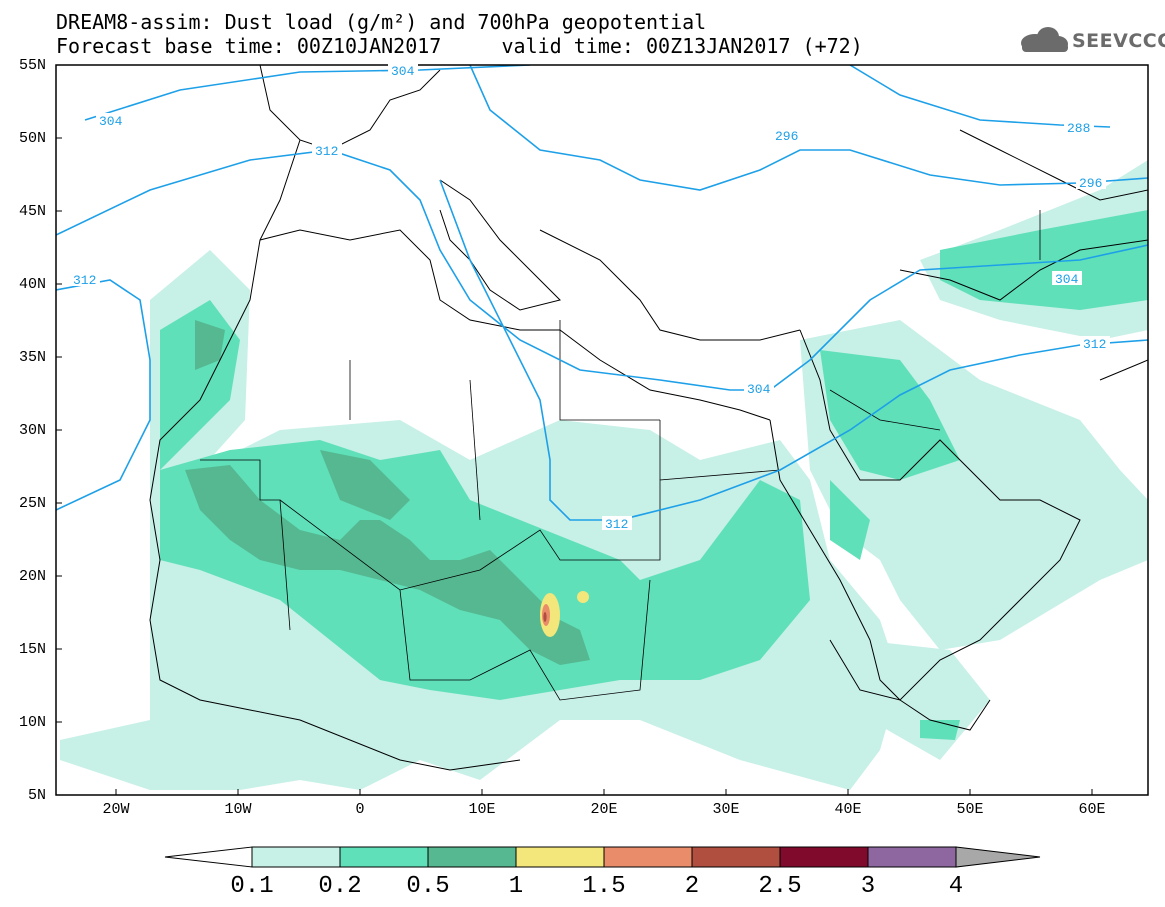 This screenshot has width=1165, height=907. I want to click on colorbar-label: 3, so click(868, 886).